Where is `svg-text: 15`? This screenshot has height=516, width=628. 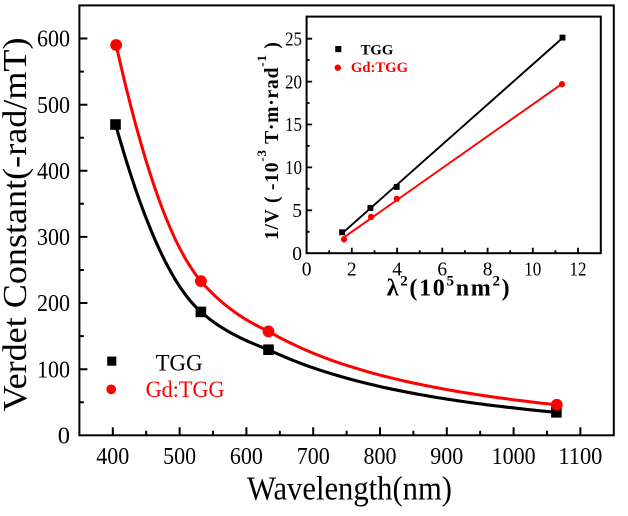 svg-text: 15 is located at coordinates (293, 125).